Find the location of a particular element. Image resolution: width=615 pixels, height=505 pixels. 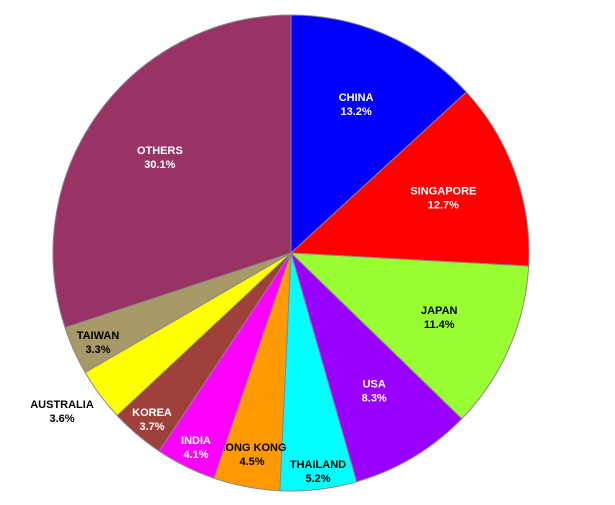

slice-value-label: 3.7% is located at coordinates (151, 427).